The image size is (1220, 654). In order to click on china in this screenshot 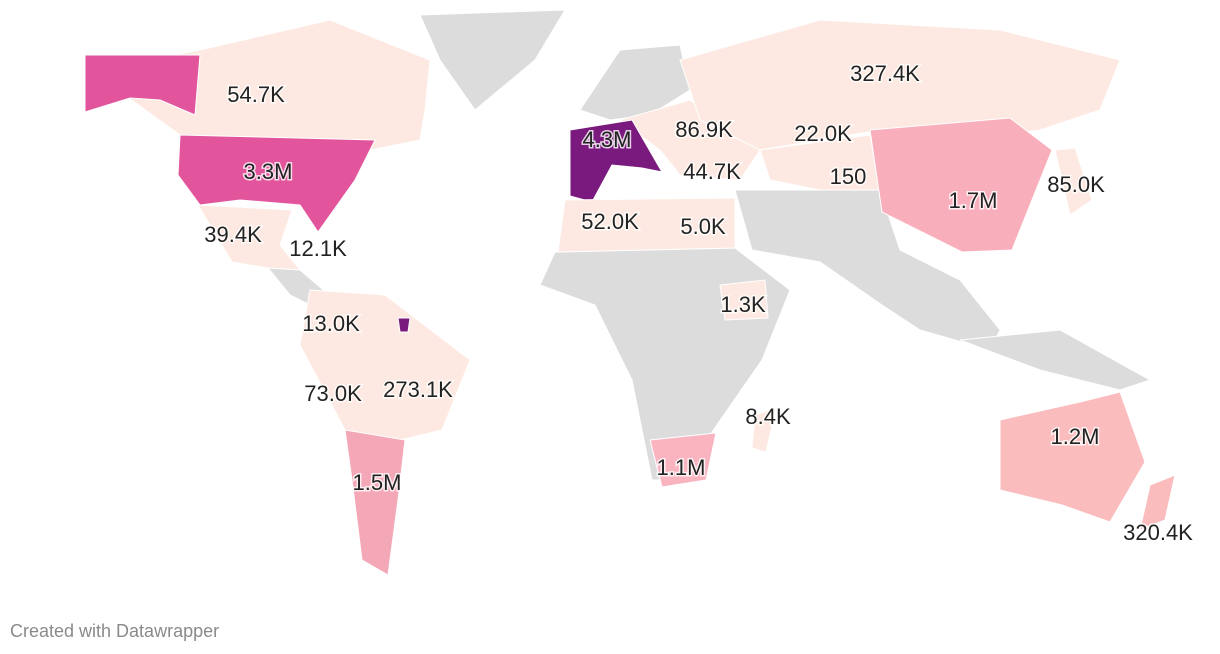, I will do `click(961, 185)`.